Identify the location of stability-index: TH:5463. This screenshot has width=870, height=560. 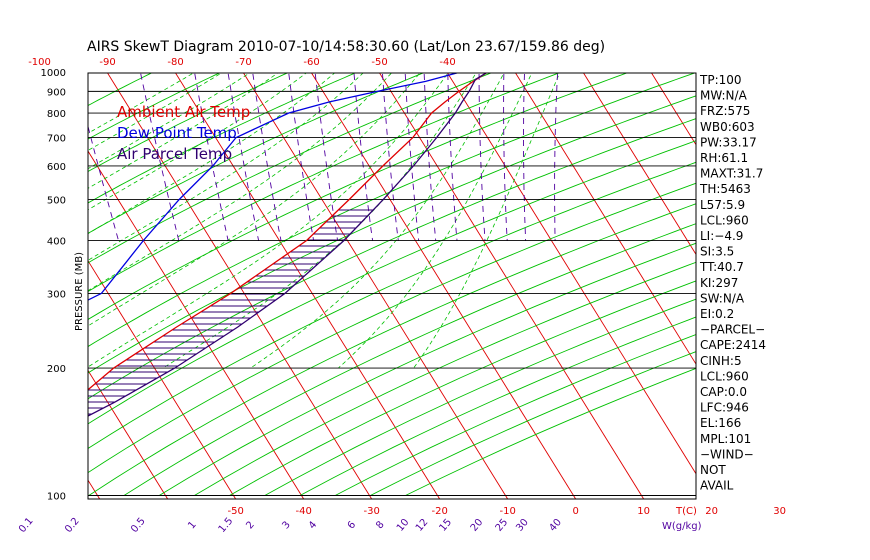
(725, 189).